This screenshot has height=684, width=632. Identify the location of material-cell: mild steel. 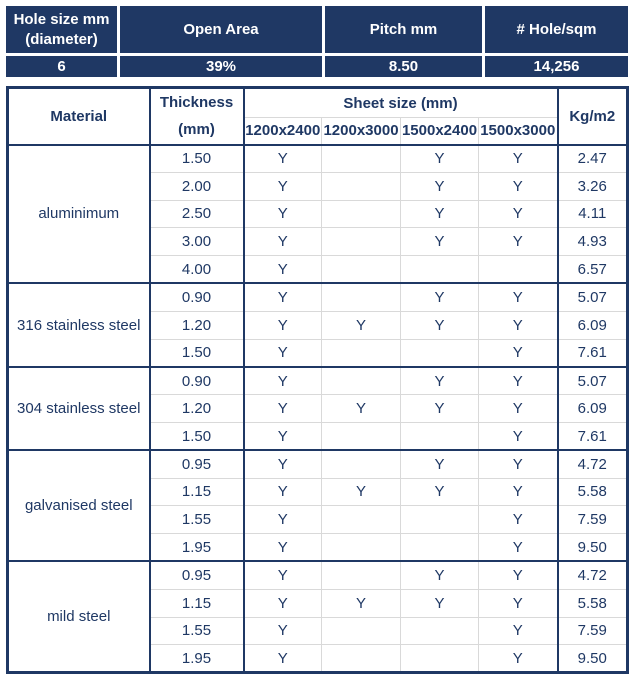
(79, 617).